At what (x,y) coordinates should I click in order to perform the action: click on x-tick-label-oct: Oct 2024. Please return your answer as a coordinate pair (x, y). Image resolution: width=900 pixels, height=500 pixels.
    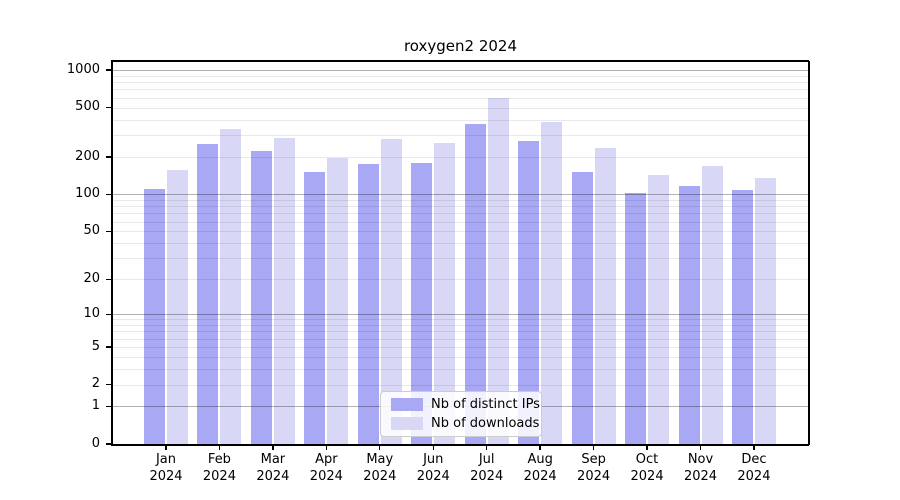
    Looking at the image, I should click on (647, 468).